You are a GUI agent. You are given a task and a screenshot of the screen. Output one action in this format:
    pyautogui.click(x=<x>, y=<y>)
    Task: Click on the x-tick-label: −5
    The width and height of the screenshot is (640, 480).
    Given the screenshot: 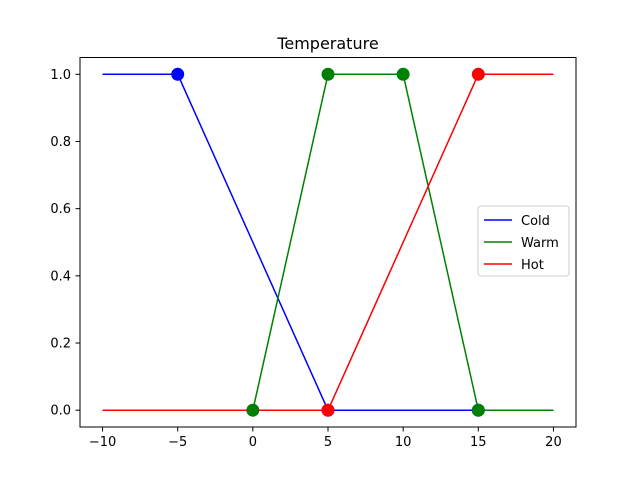 What is the action you would take?
    pyautogui.click(x=177, y=442)
    